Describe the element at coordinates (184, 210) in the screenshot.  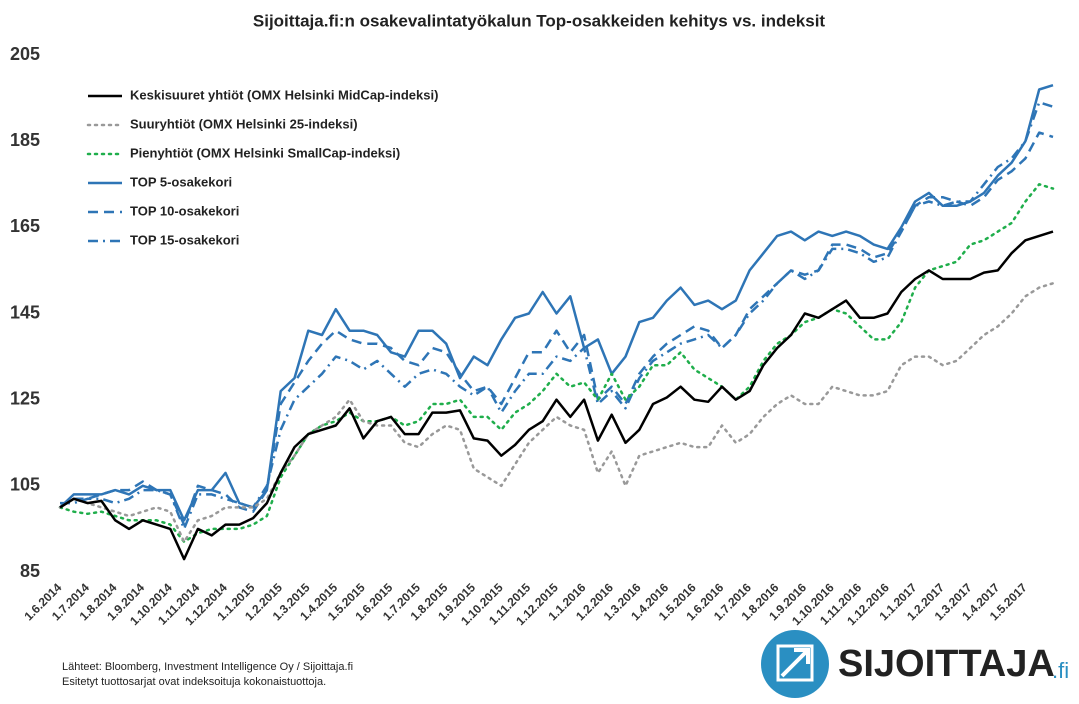
I see `legend-label: TOP 10-osakekori` at that location.